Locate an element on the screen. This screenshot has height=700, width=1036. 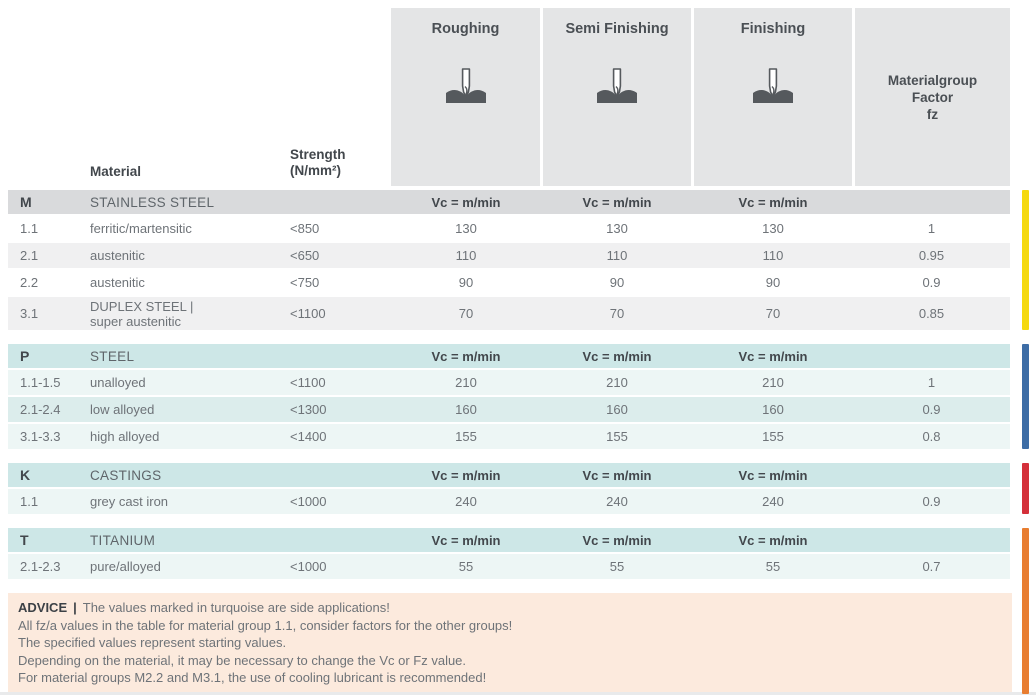
finishing-vc-cell: 210 is located at coordinates (773, 382).